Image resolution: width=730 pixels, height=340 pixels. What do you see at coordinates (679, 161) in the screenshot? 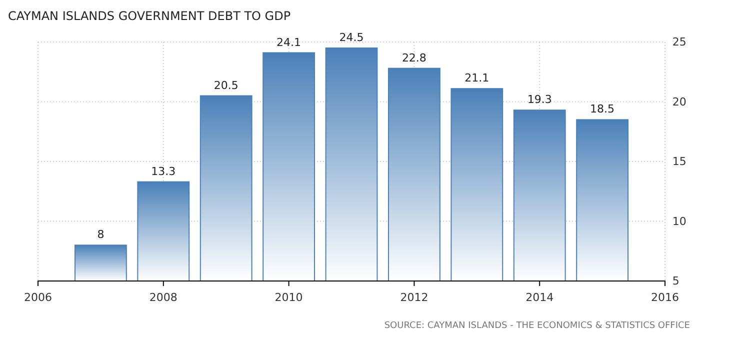
I see `y-tick-label: 15` at bounding box center [679, 161].